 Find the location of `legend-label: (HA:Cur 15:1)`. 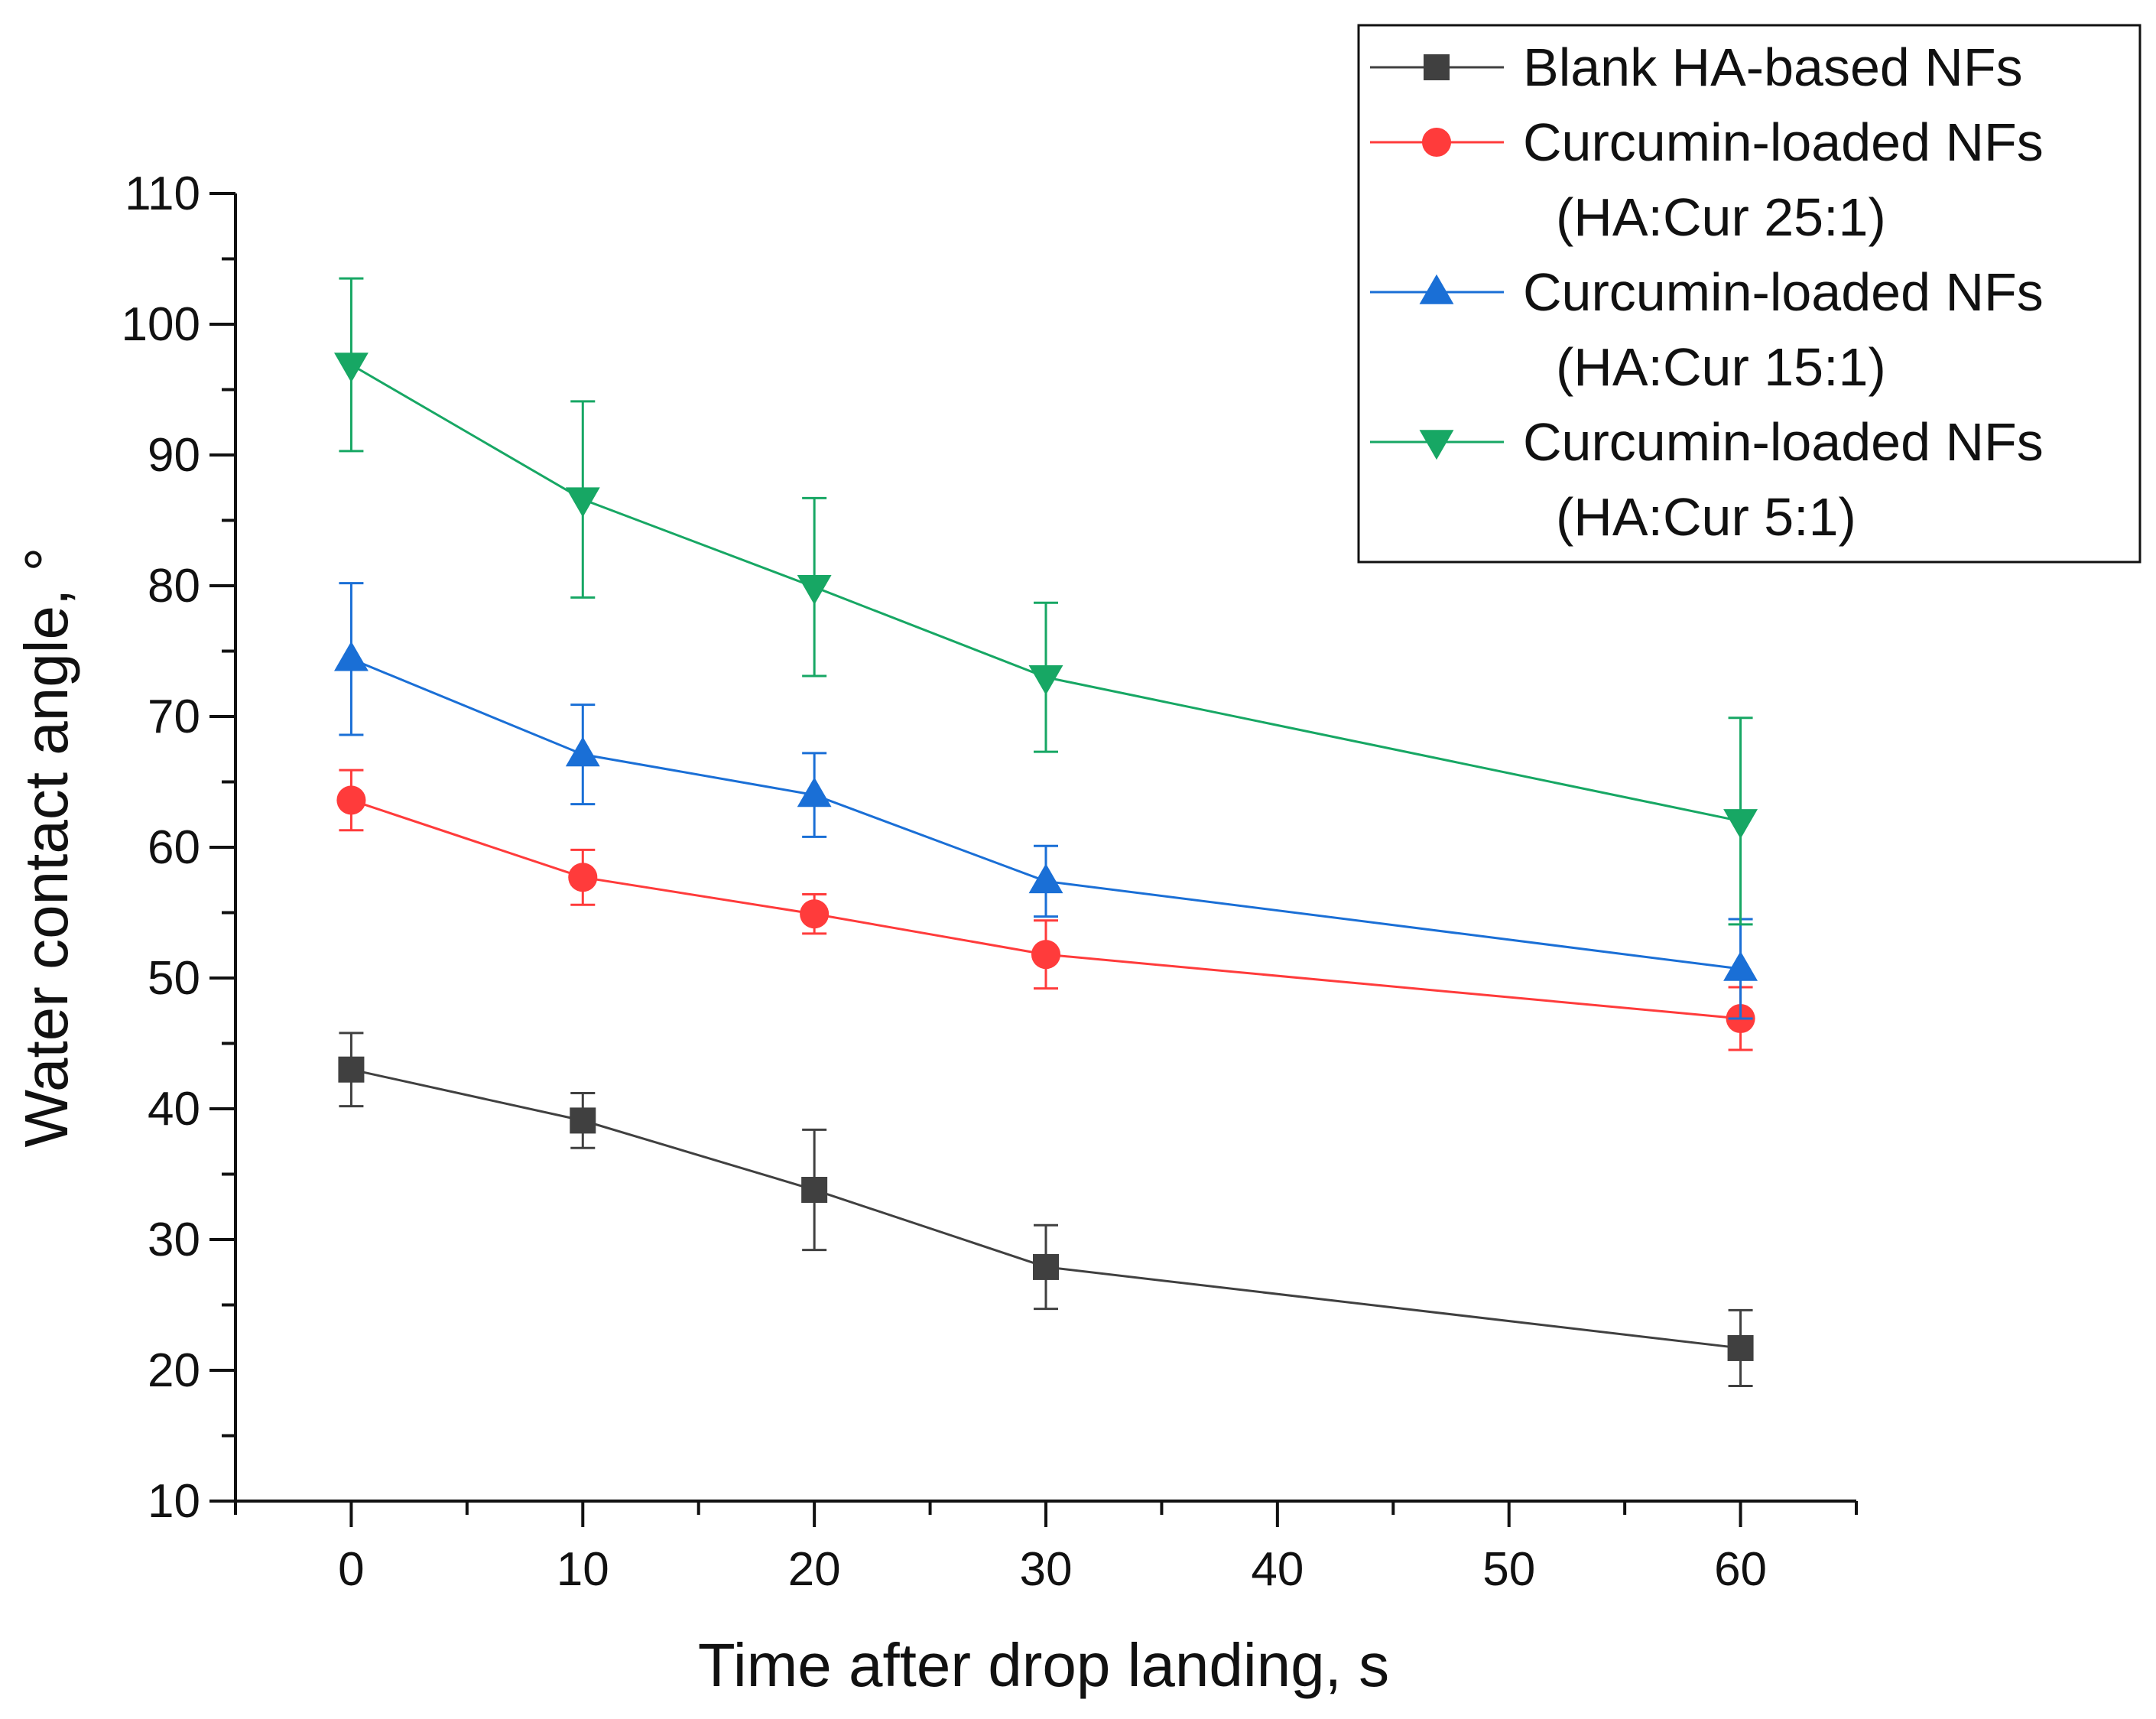

legend-label: (HA:Cur 15:1) is located at coordinates (1721, 367).